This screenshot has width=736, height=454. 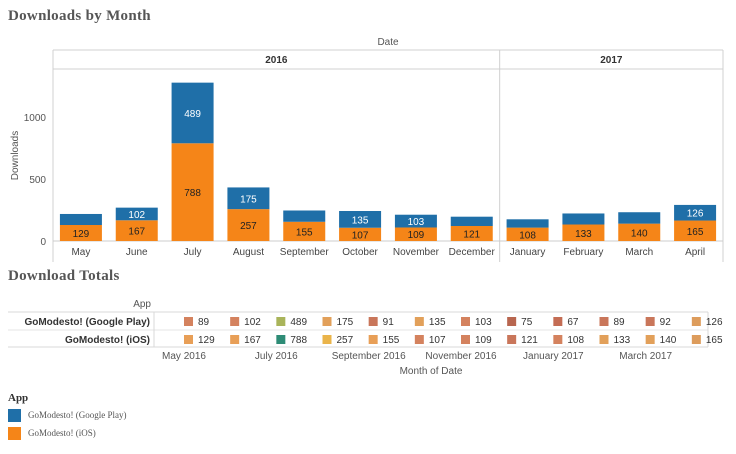 I want to click on y-tick-label: 1000, so click(x=35, y=118).